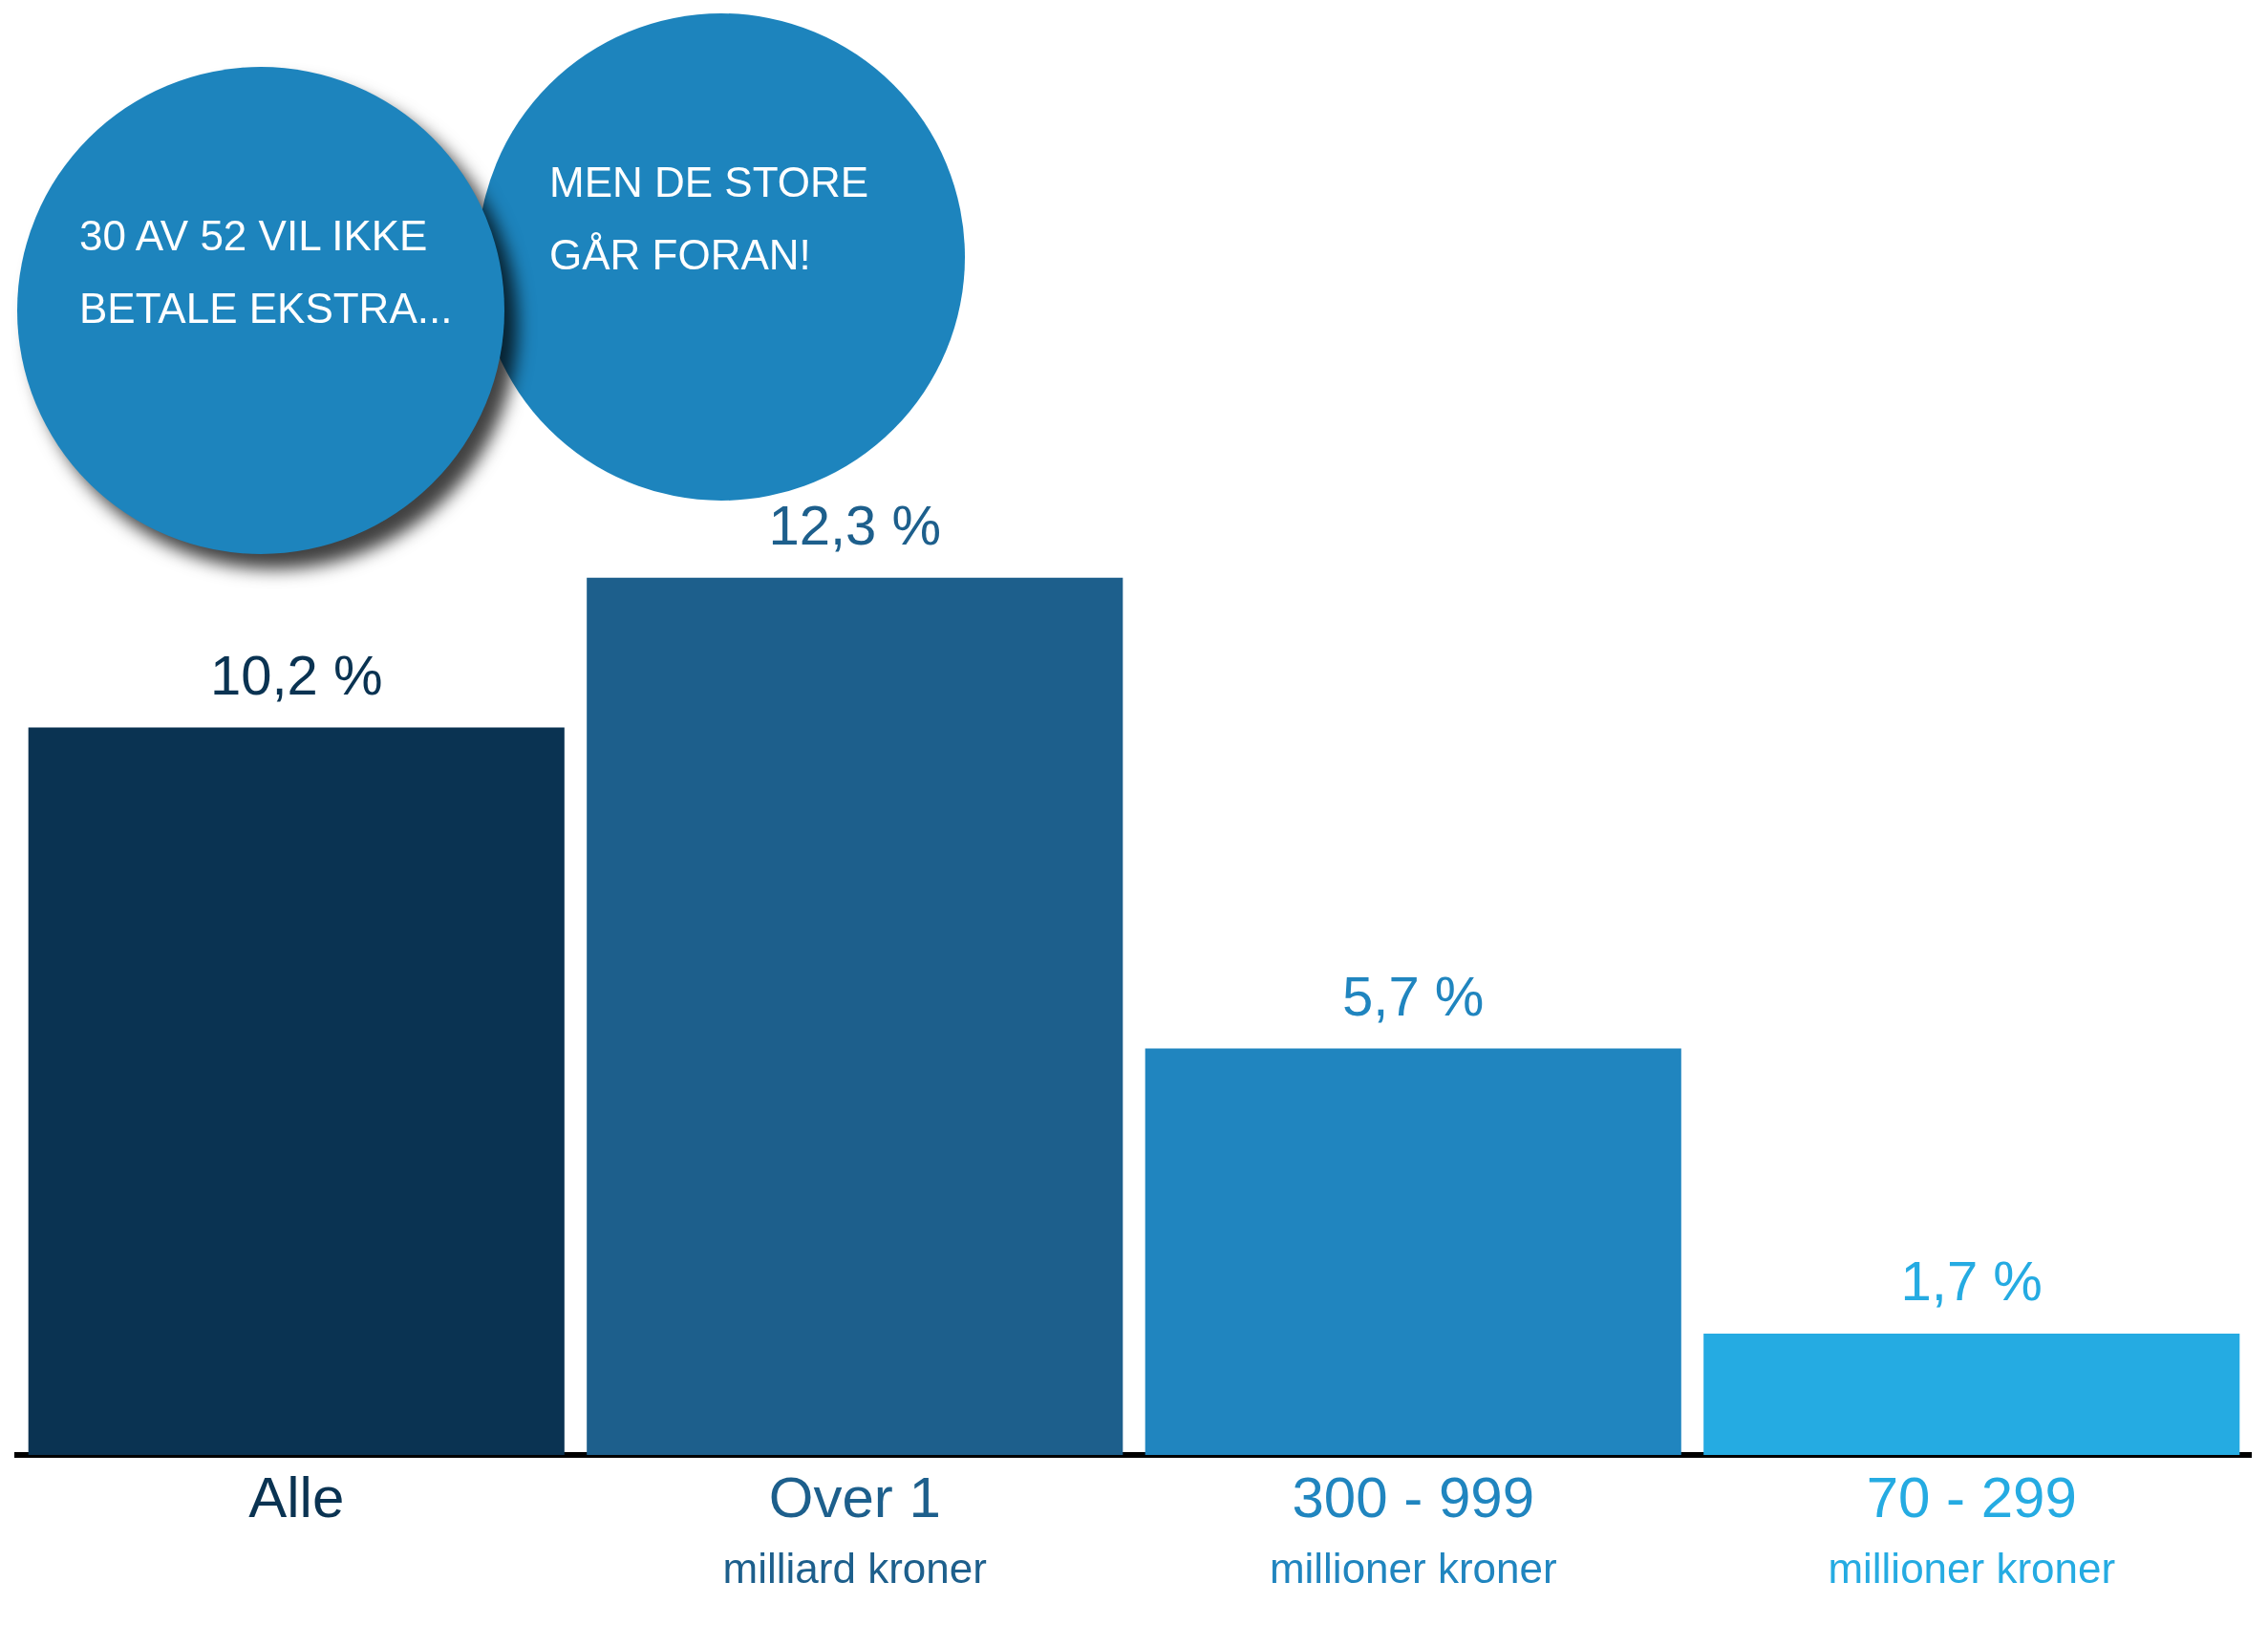 This screenshot has width=2268, height=1625. Describe the element at coordinates (1972, 1529) in the screenshot. I see `x-tick-label: 70 - 299 millioner kroner` at that location.